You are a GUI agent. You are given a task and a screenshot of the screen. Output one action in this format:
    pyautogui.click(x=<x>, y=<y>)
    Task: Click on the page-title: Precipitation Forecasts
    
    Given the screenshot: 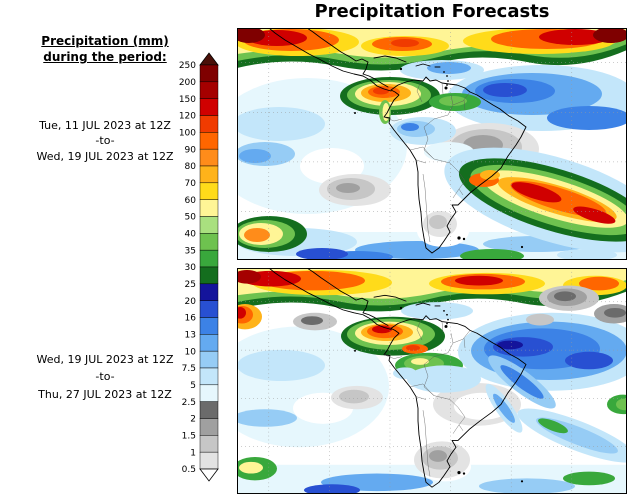 What is the action you would take?
    pyautogui.click(x=432, y=11)
    